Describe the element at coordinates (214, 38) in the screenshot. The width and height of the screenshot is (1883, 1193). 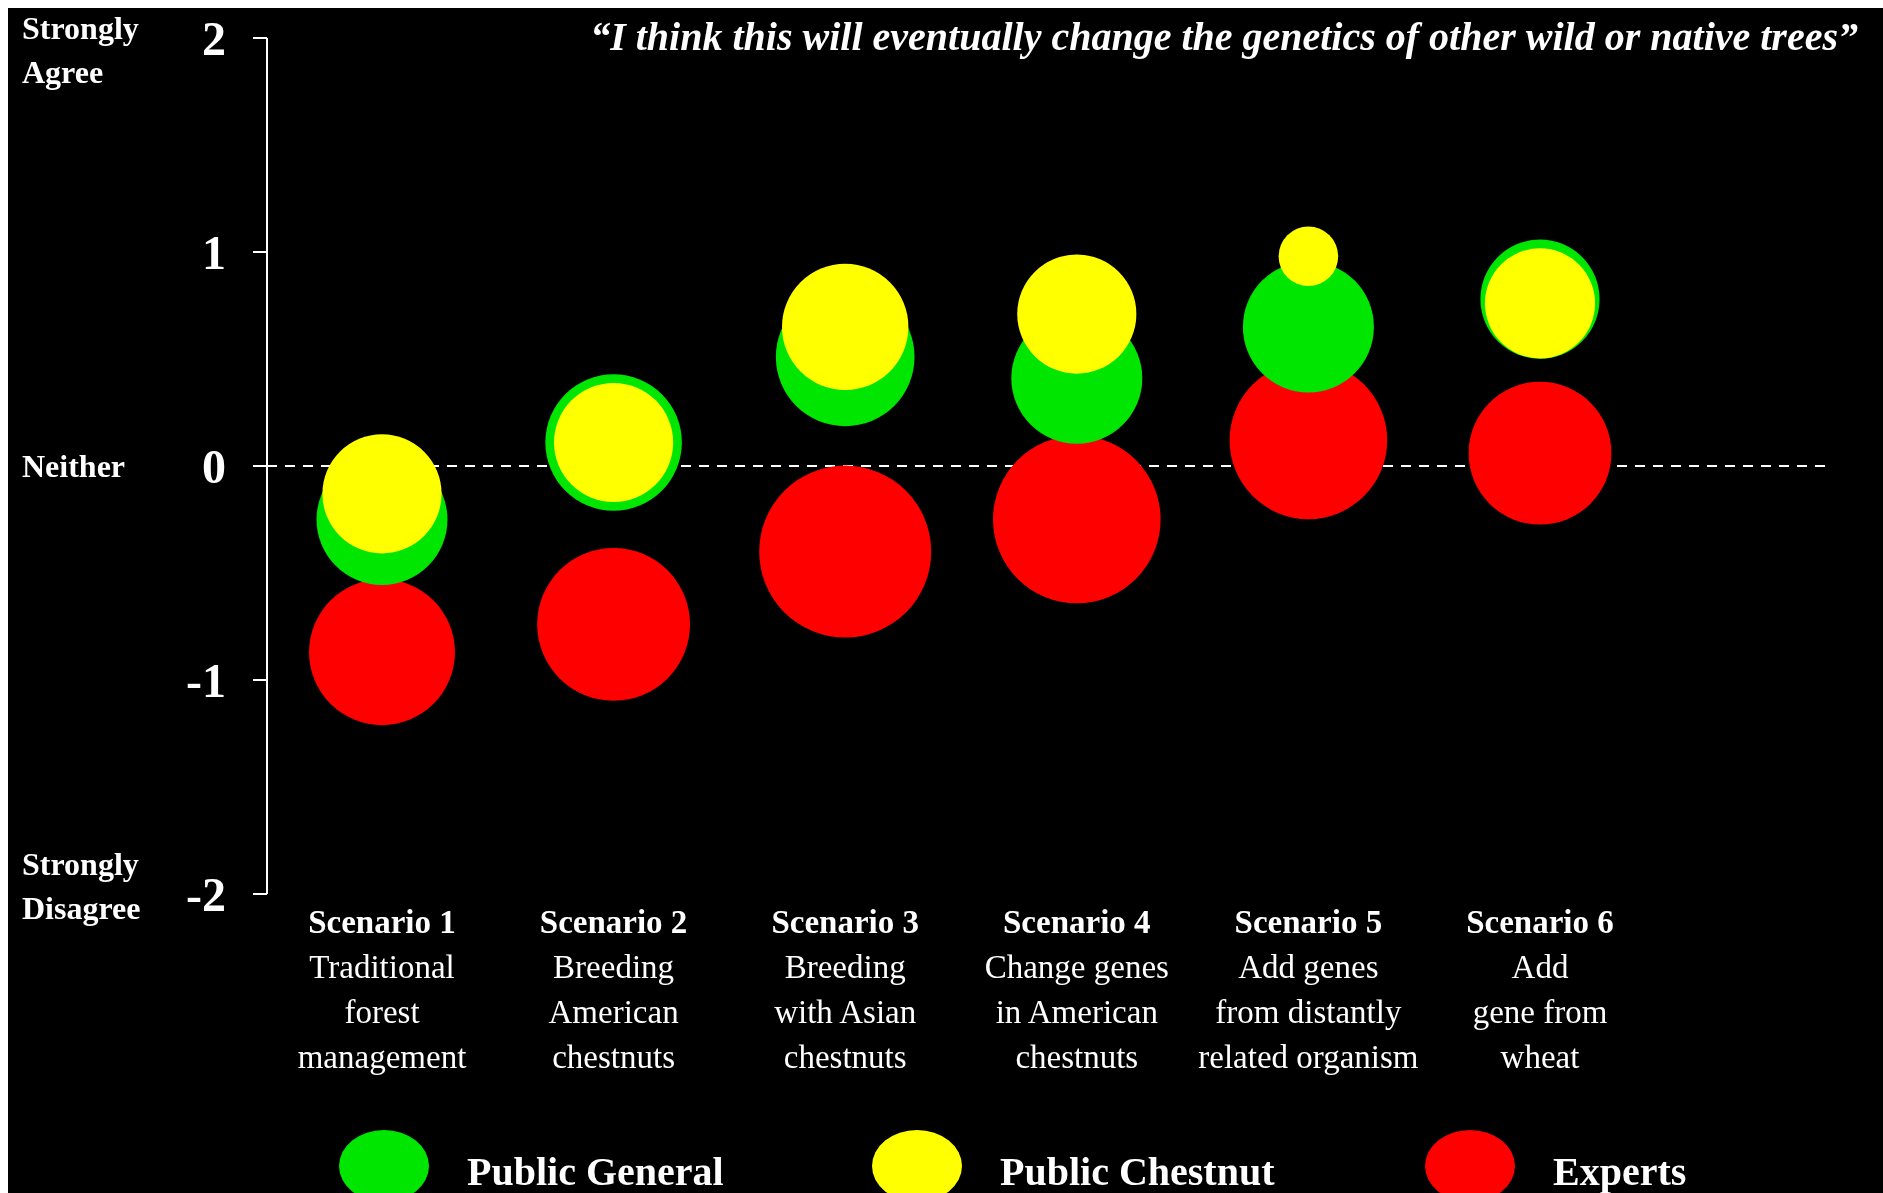
I see `y-tick-label: 2` at that location.